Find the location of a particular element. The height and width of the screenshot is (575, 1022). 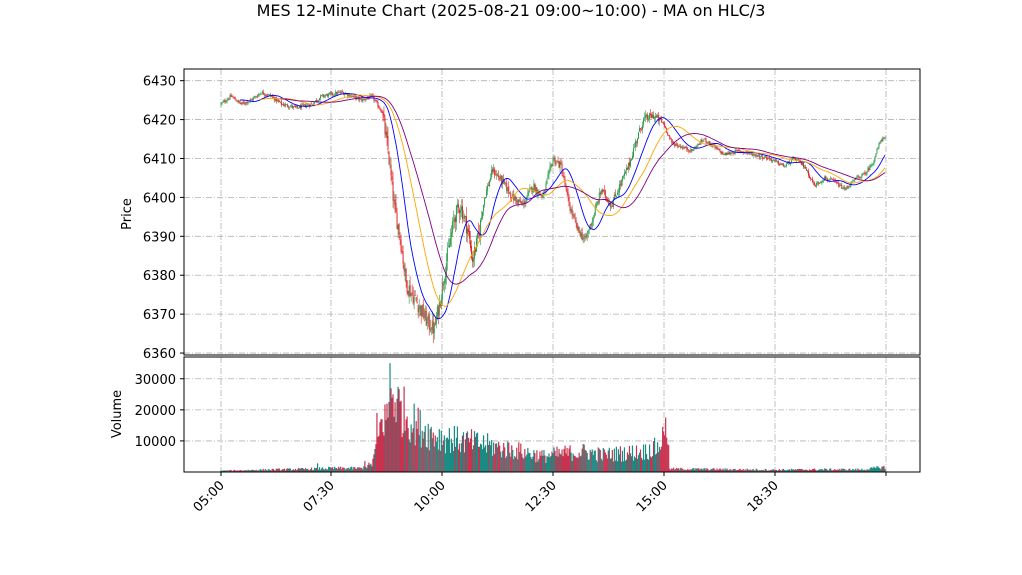

price-tick-label: 6430 is located at coordinates (159, 82).